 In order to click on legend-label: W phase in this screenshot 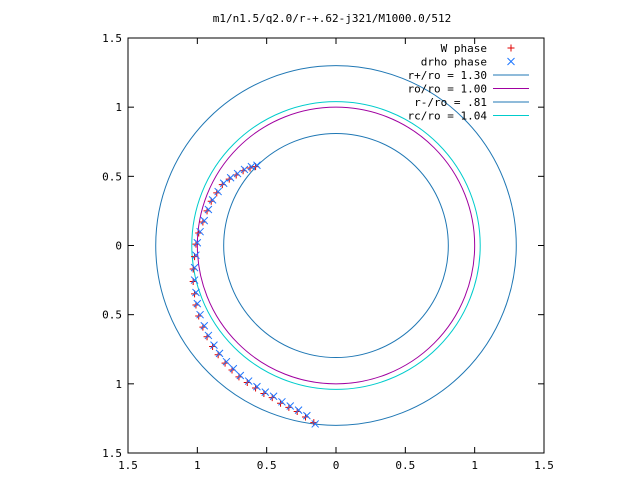, I will do `click(464, 48)`.